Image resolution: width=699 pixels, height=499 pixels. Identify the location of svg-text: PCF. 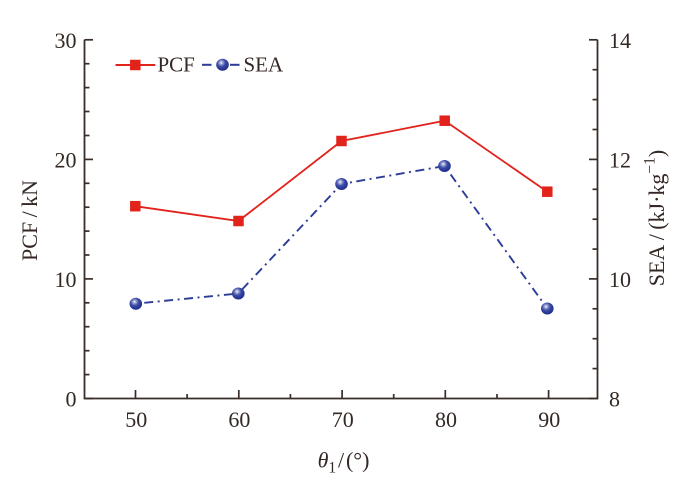
(176, 65).